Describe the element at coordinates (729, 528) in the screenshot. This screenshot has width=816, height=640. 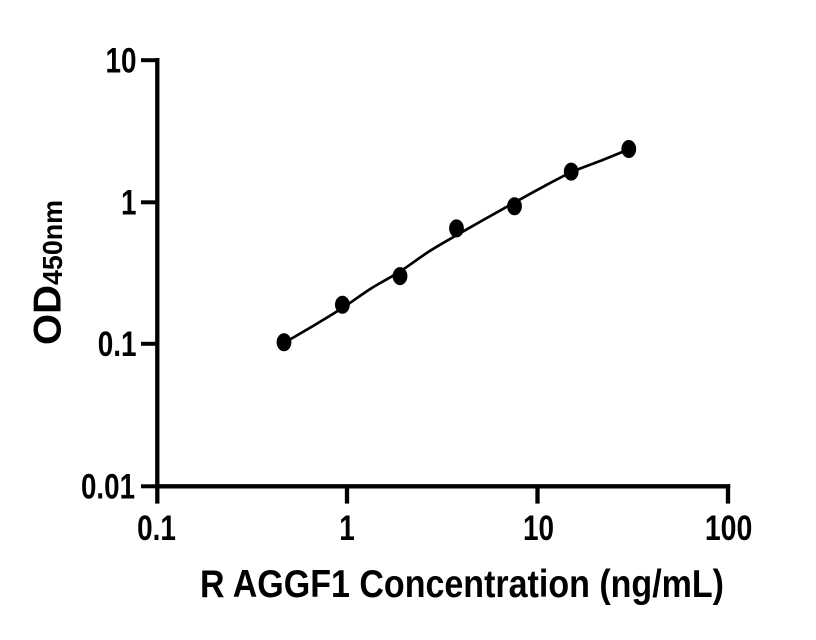
I see `svg-text: 100` at that location.